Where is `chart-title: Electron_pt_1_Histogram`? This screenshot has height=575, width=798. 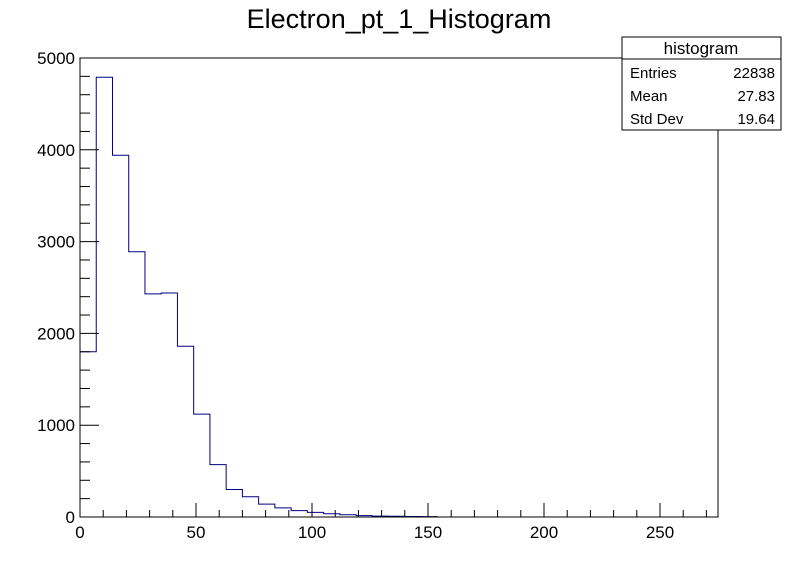
chart-title: Electron_pt_1_Histogram is located at coordinates (399, 19).